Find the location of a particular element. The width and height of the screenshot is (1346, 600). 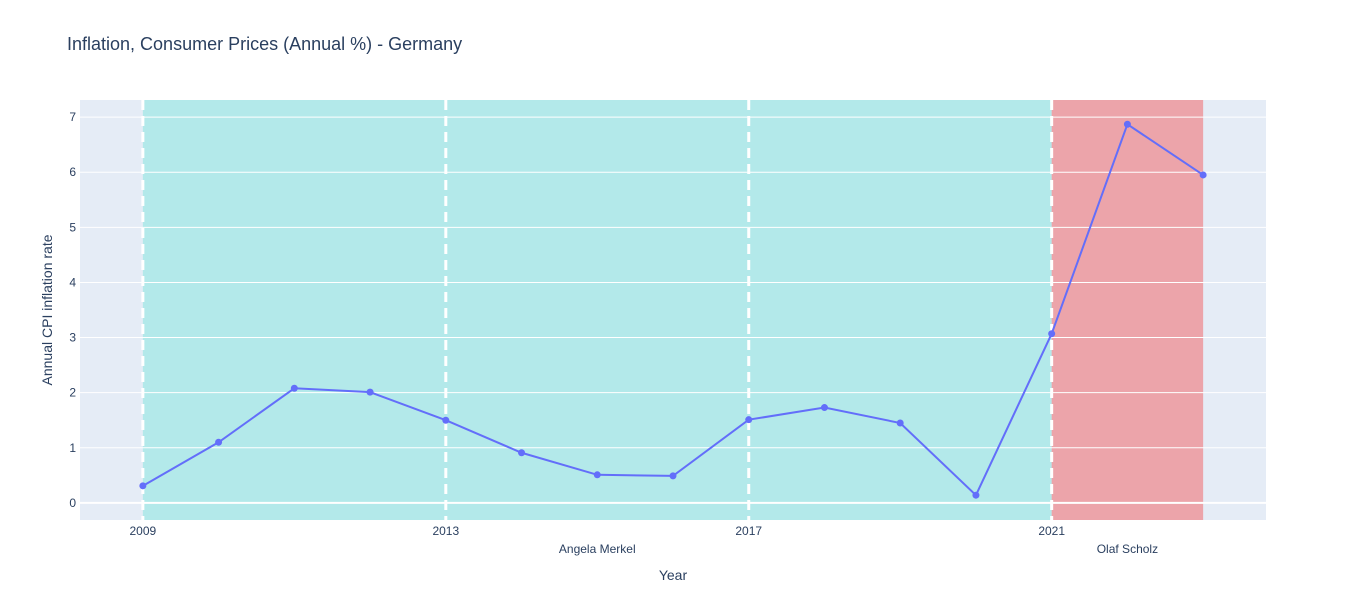

x-tick-label: 2013 is located at coordinates (445, 531).